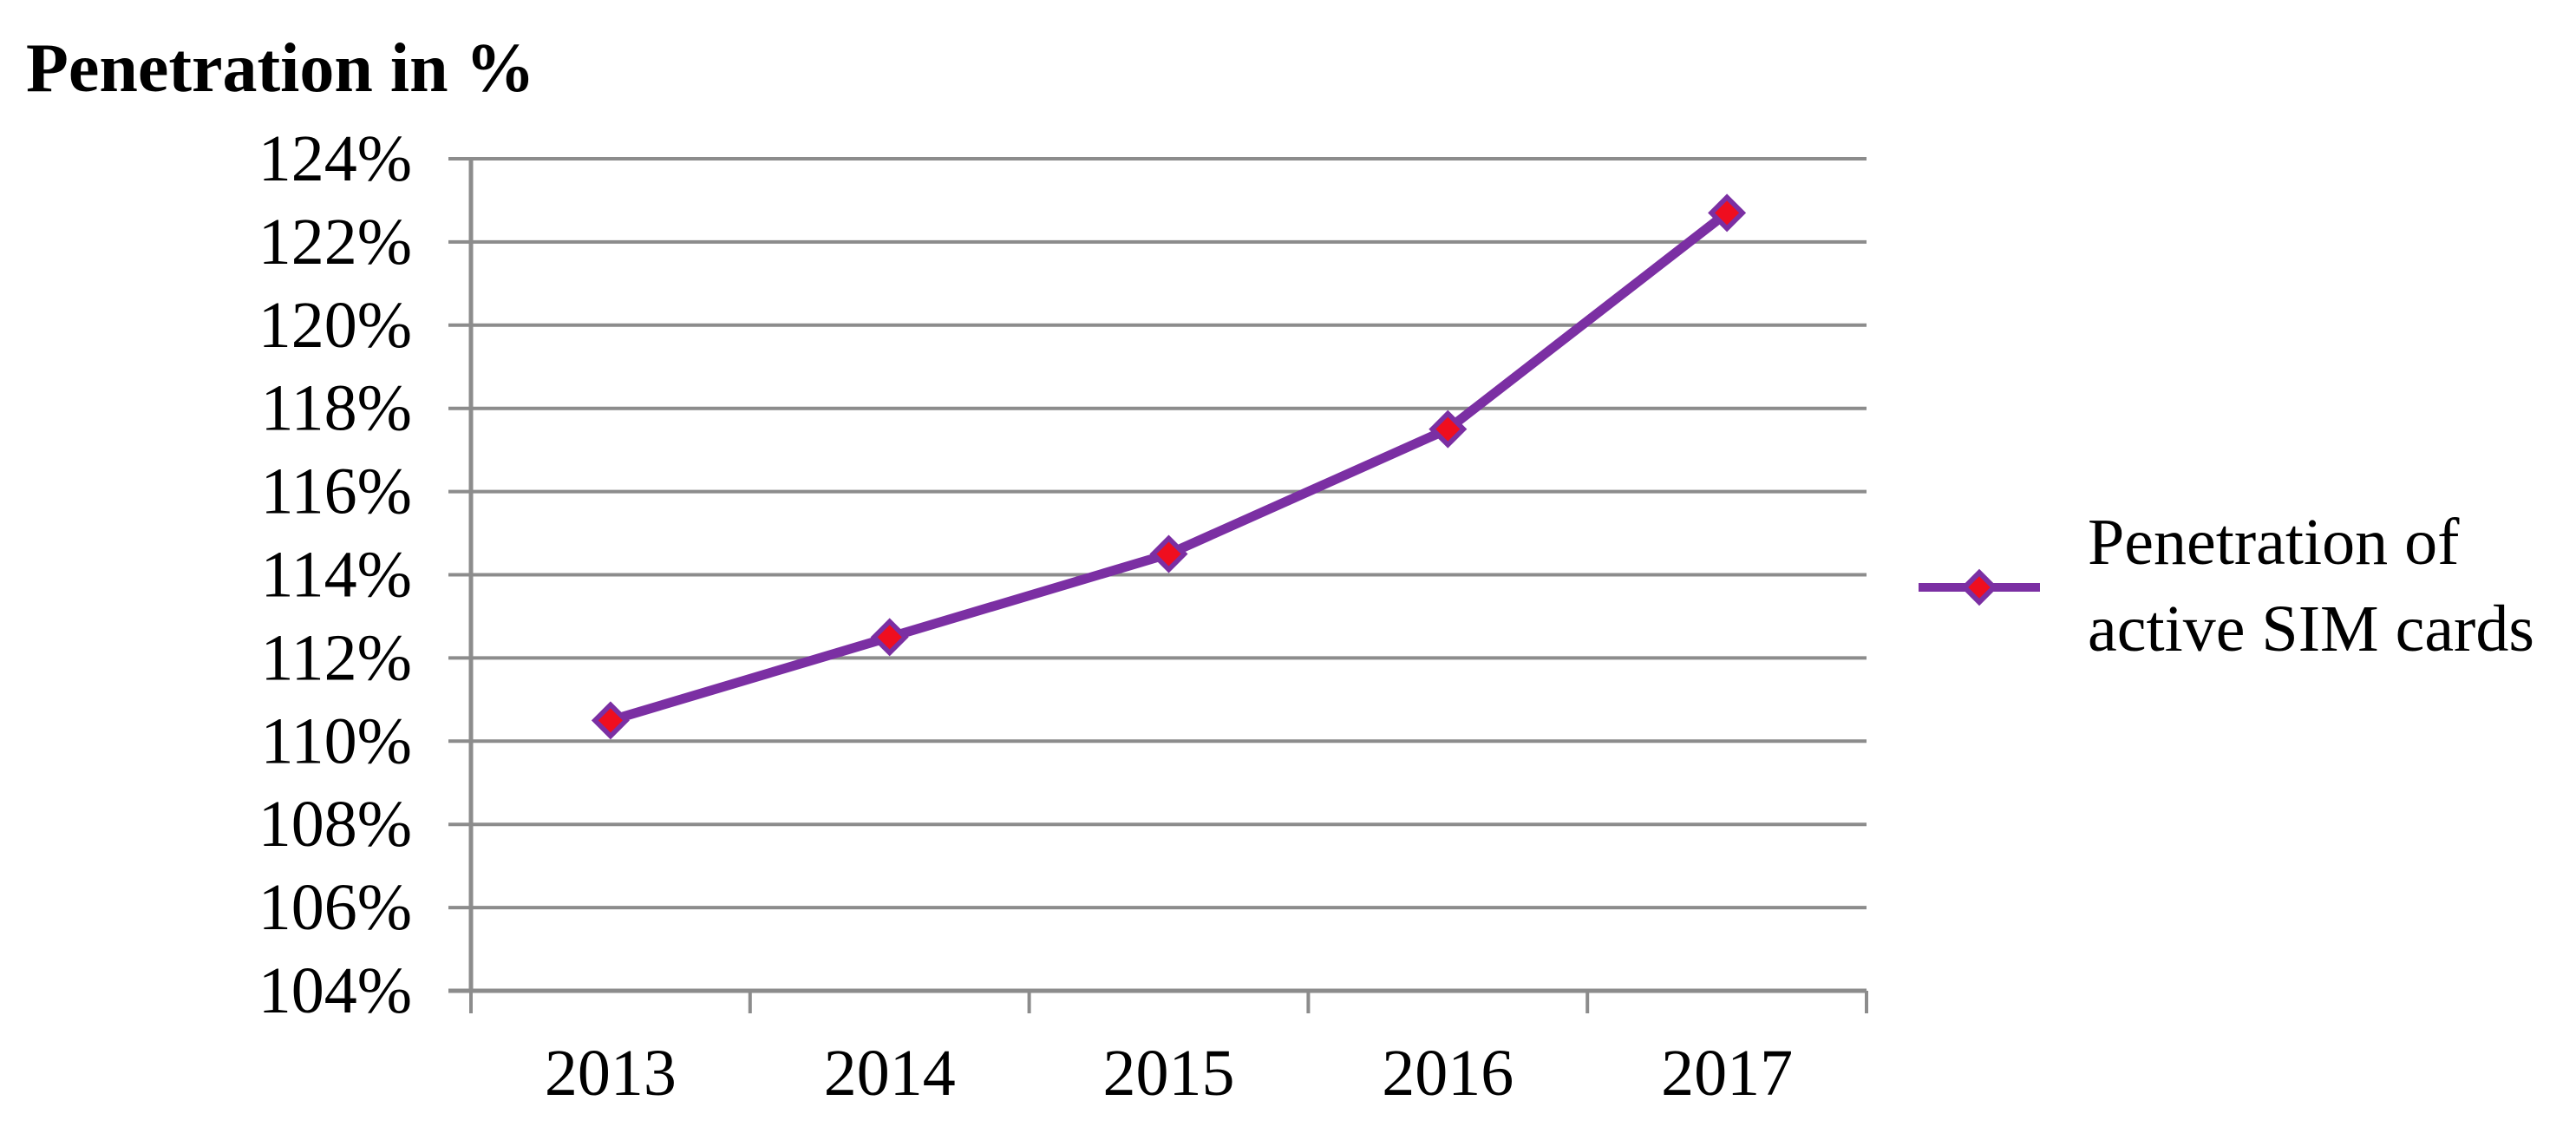  What do you see at coordinates (335, 325) in the screenshot?
I see `y-tick-label: 120%` at bounding box center [335, 325].